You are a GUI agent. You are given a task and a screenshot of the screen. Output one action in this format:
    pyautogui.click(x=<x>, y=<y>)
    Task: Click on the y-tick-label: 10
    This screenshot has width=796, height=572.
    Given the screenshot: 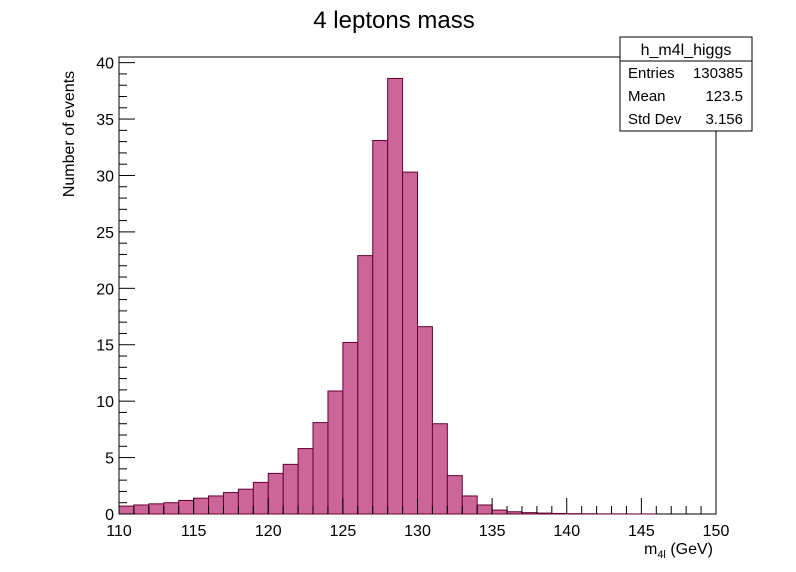 What is the action you would take?
    pyautogui.click(x=105, y=402)
    